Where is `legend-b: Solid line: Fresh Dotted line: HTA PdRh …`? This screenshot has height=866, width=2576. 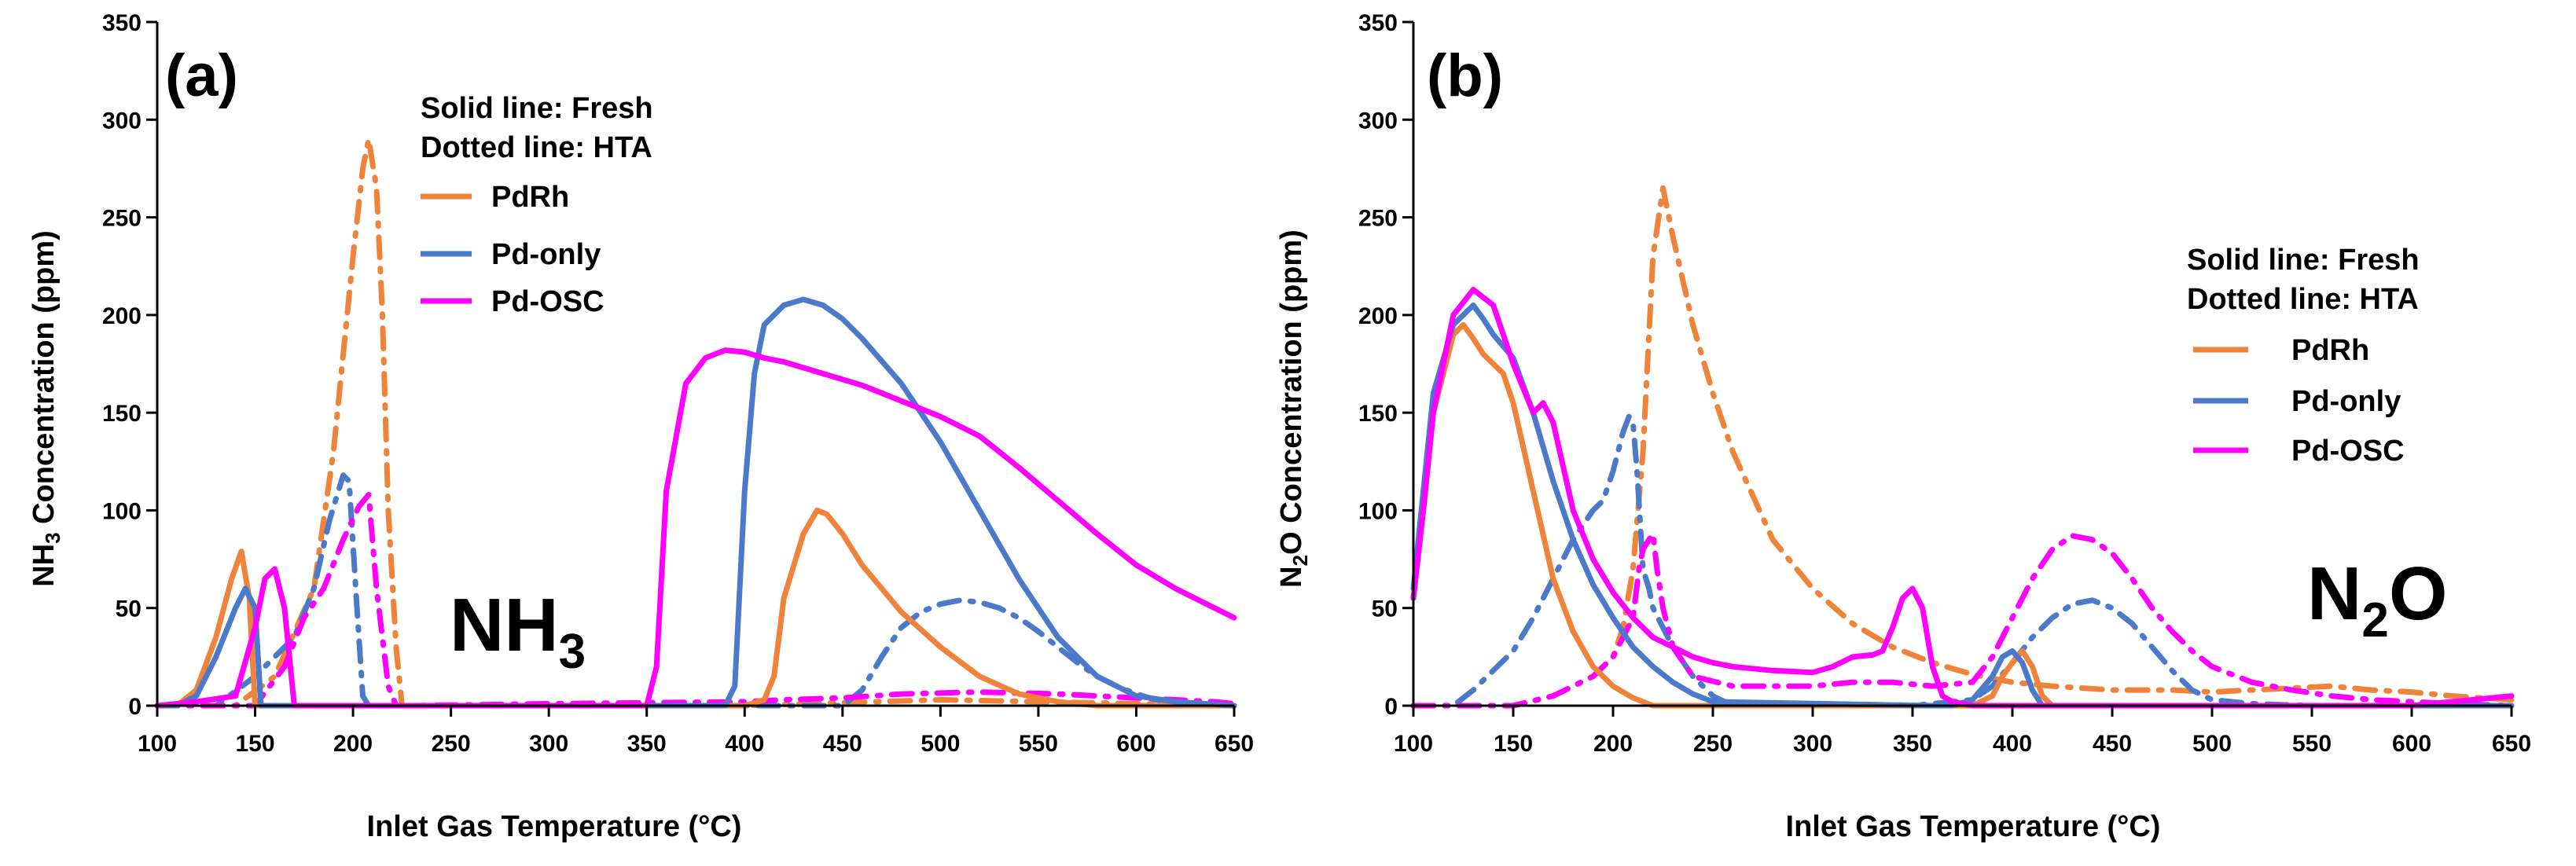
legend-b: Solid line: Fresh Dotted line: HTA PdRh … is located at coordinates (2303, 356).